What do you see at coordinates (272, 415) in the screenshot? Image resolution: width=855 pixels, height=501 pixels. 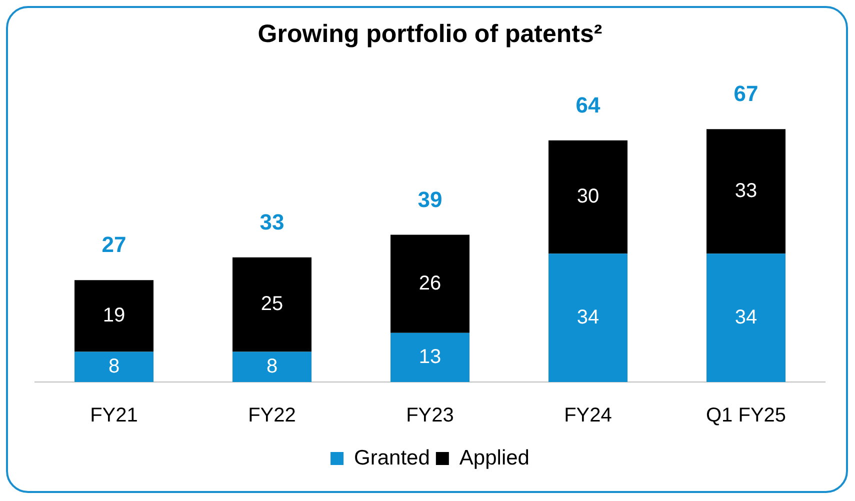 I see `x-tick-label: FY22` at bounding box center [272, 415].